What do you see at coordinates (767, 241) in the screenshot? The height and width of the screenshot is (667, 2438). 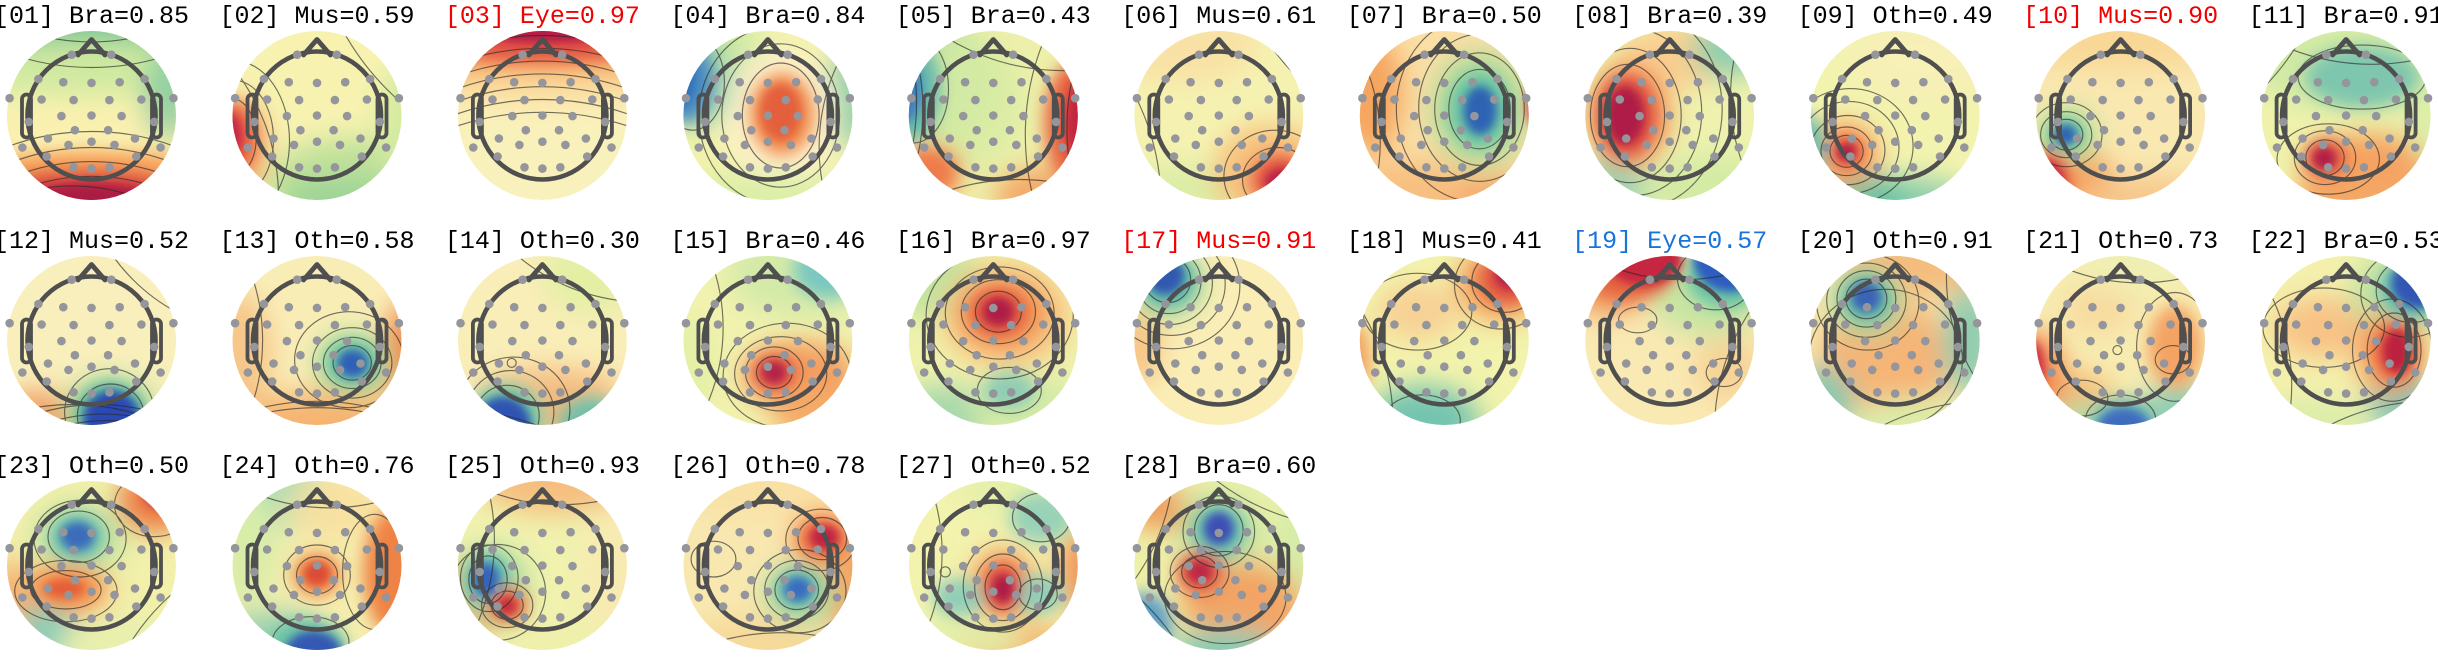 I see `svg-text: [15] Bra=0.46` at bounding box center [767, 241].